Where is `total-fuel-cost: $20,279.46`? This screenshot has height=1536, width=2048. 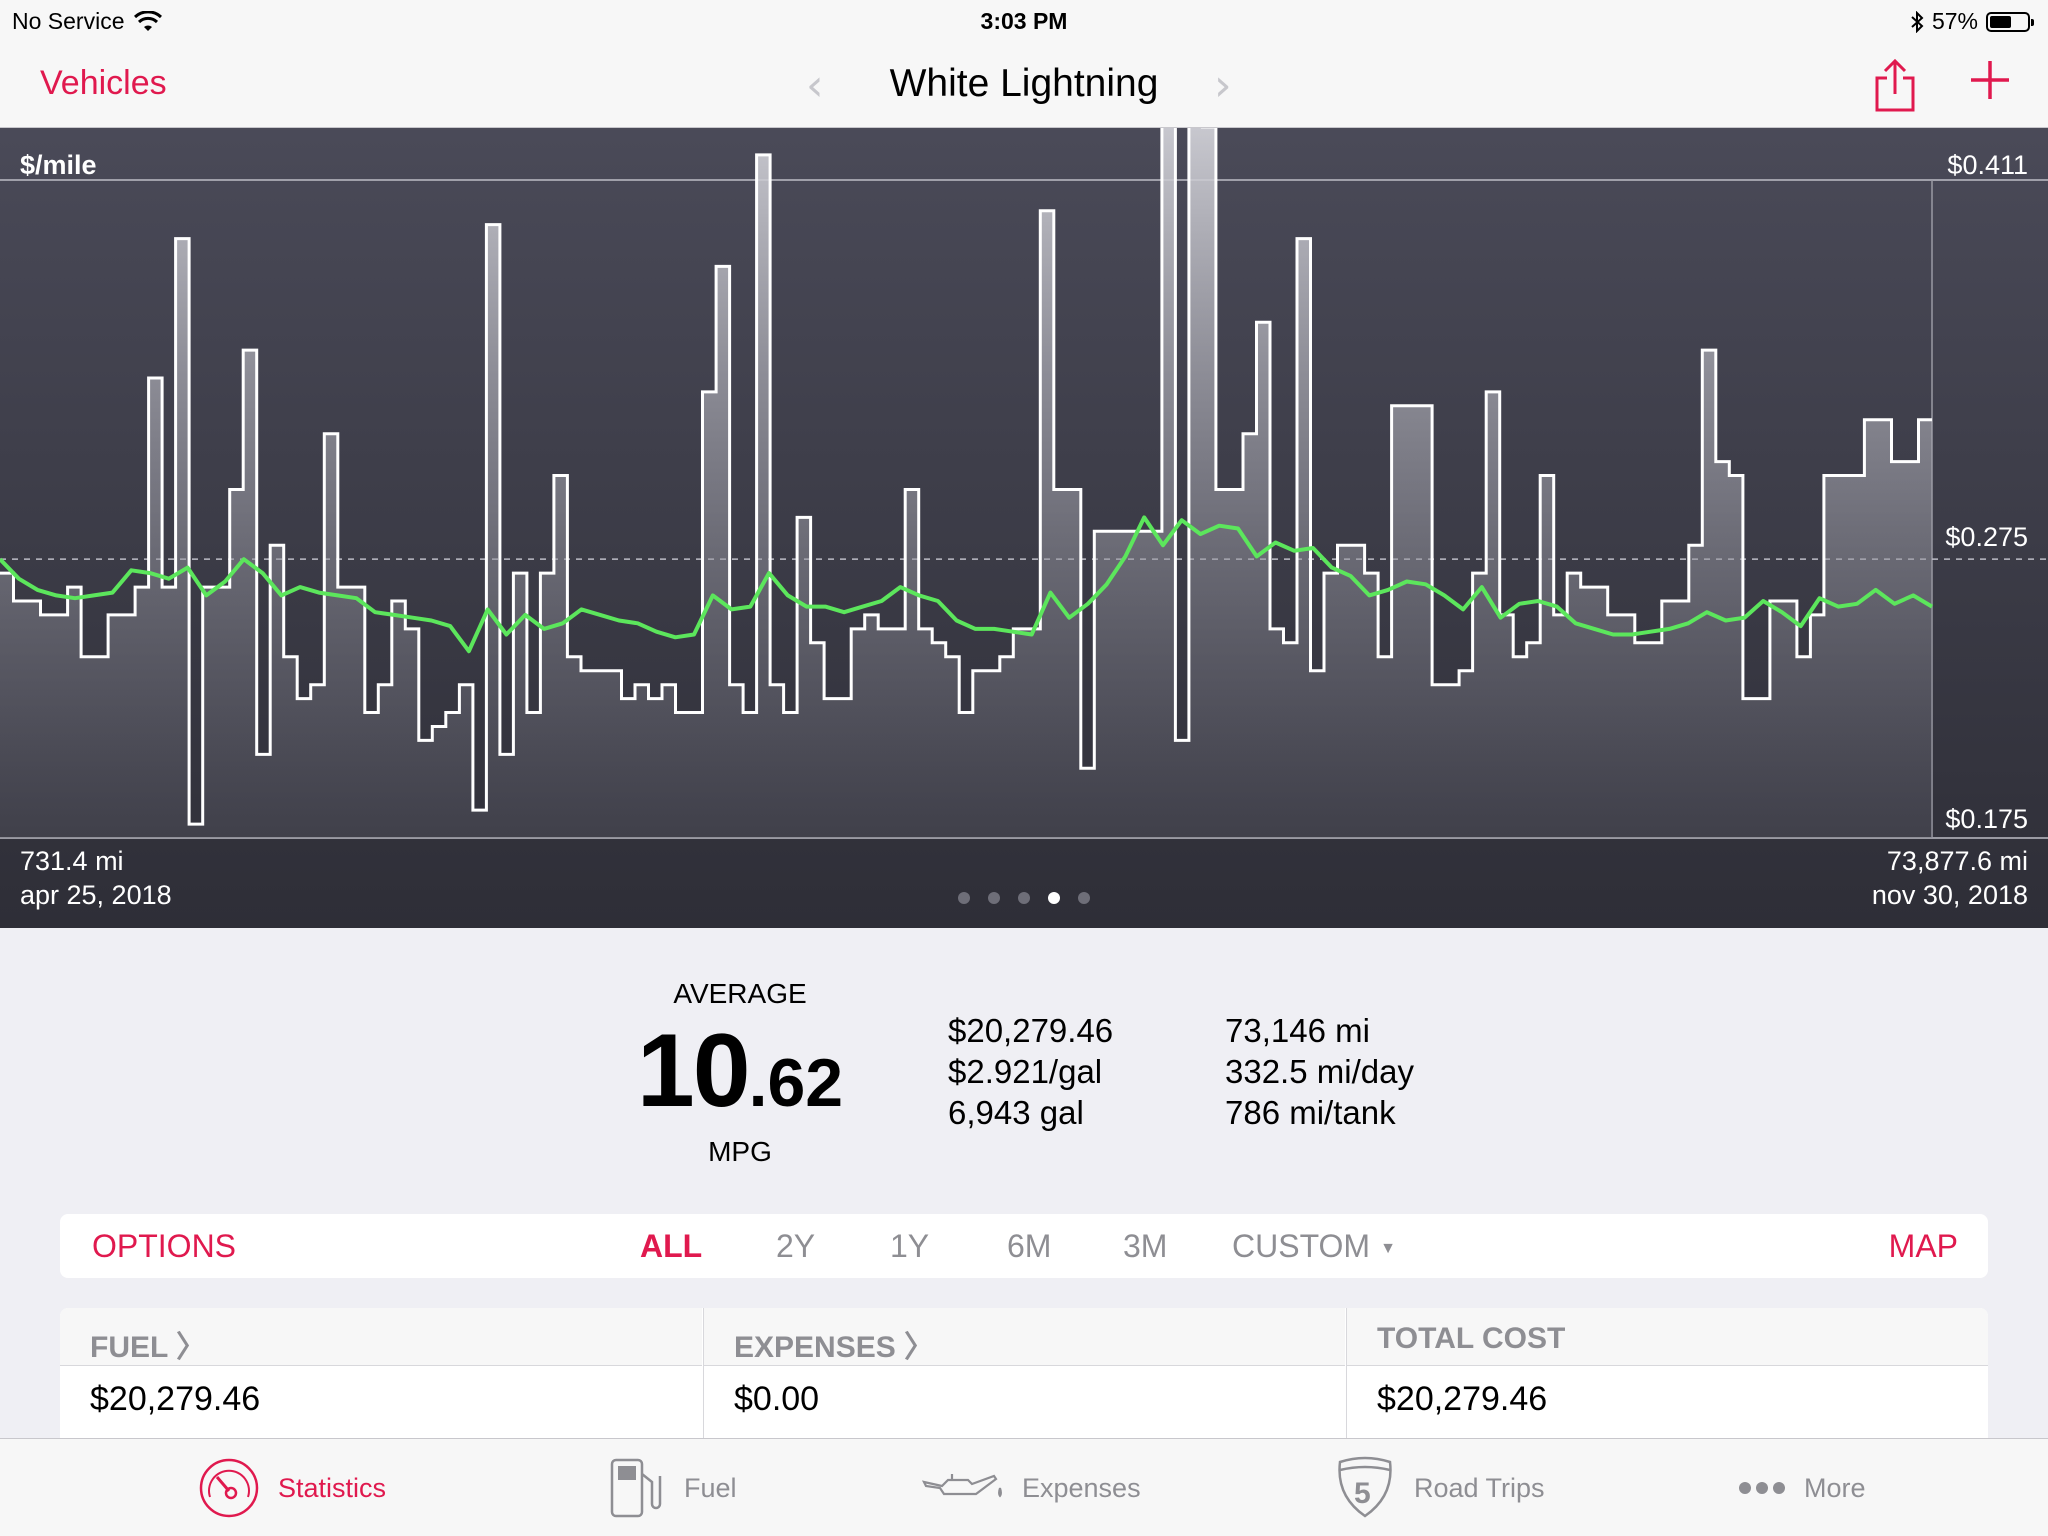 total-fuel-cost: $20,279.46 is located at coordinates (1031, 1030).